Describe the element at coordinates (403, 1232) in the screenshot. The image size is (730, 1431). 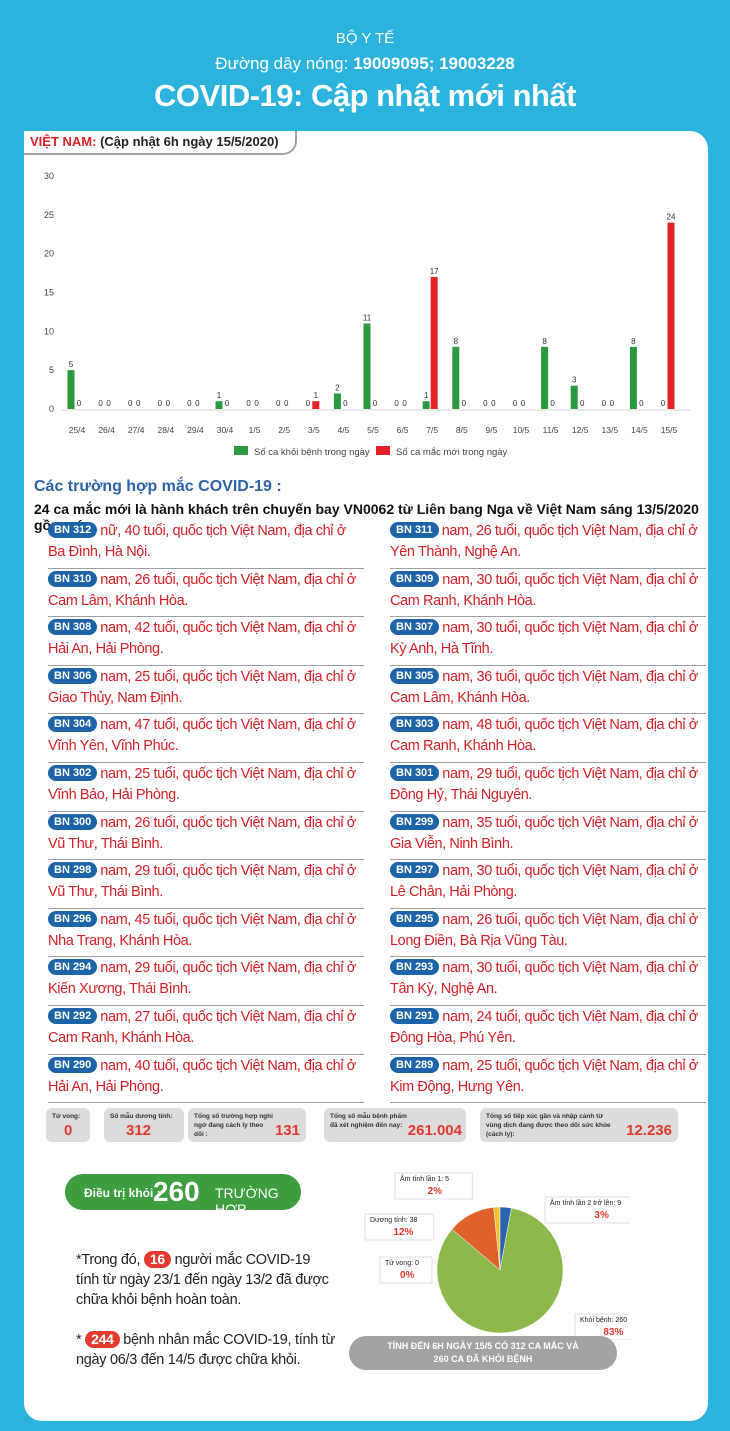
I see `pie-percent: 12%` at that location.